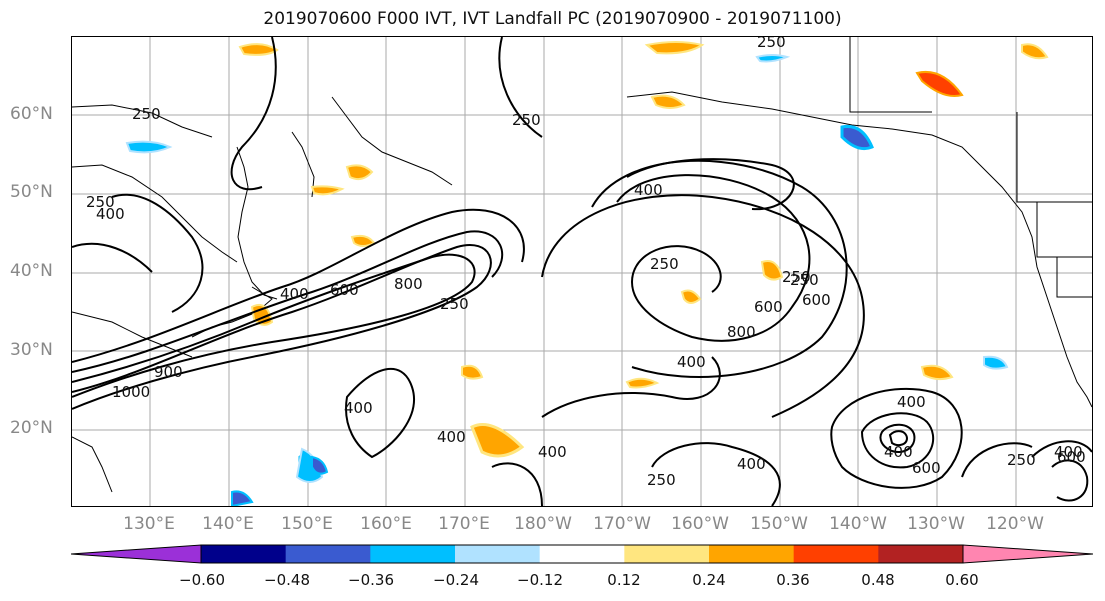  What do you see at coordinates (136, 554) in the screenshot?
I see `colorbar-extend-low` at bounding box center [136, 554].